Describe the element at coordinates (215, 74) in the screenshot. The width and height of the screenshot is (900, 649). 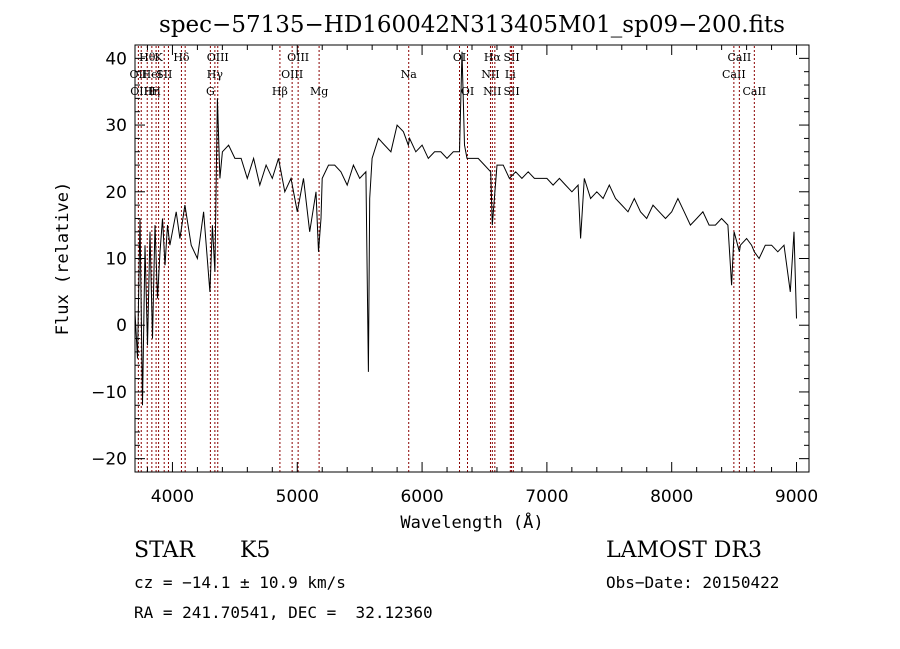
I see `line-marker-label: Hγ` at that location.